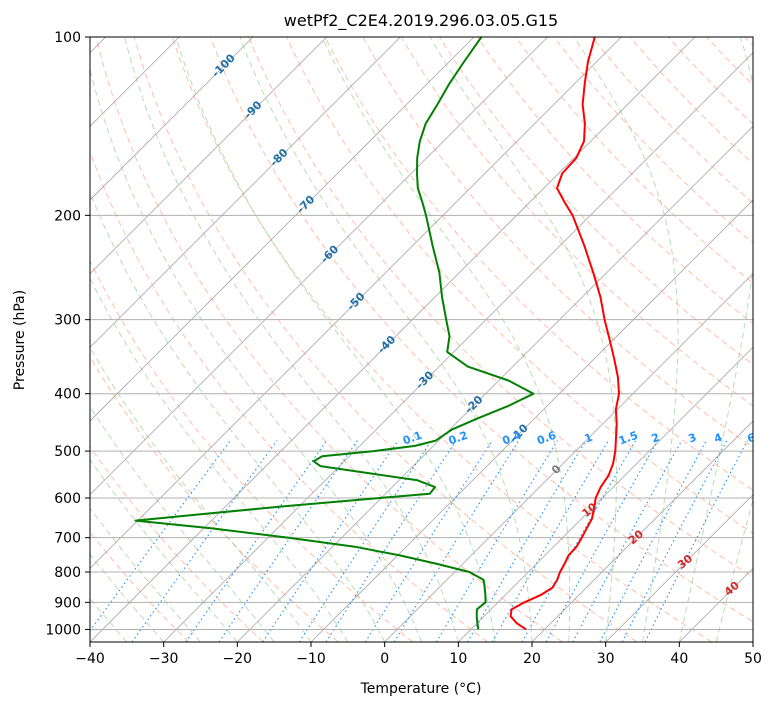 The height and width of the screenshot is (708, 775). Describe the element at coordinates (67, 321) in the screenshot. I see `y-tick-label: 300` at that location.